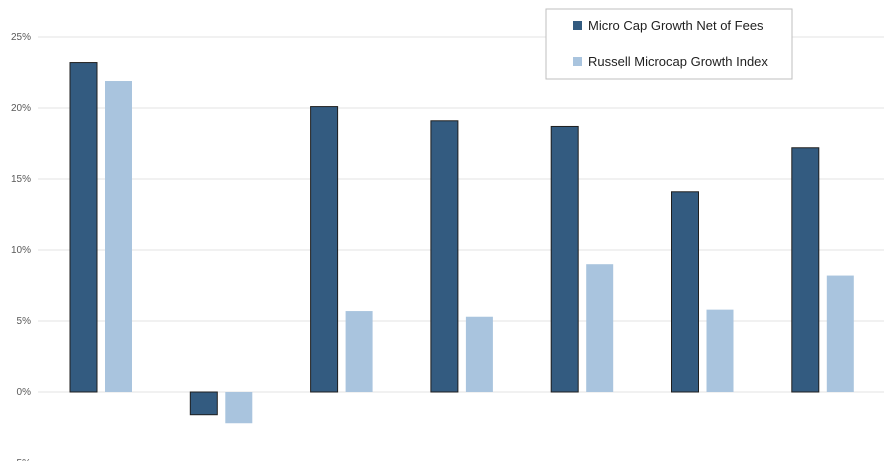 This screenshot has height=461, width=888. Describe the element at coordinates (21, 179) in the screenshot. I see `y-tick-label: 15%` at that location.